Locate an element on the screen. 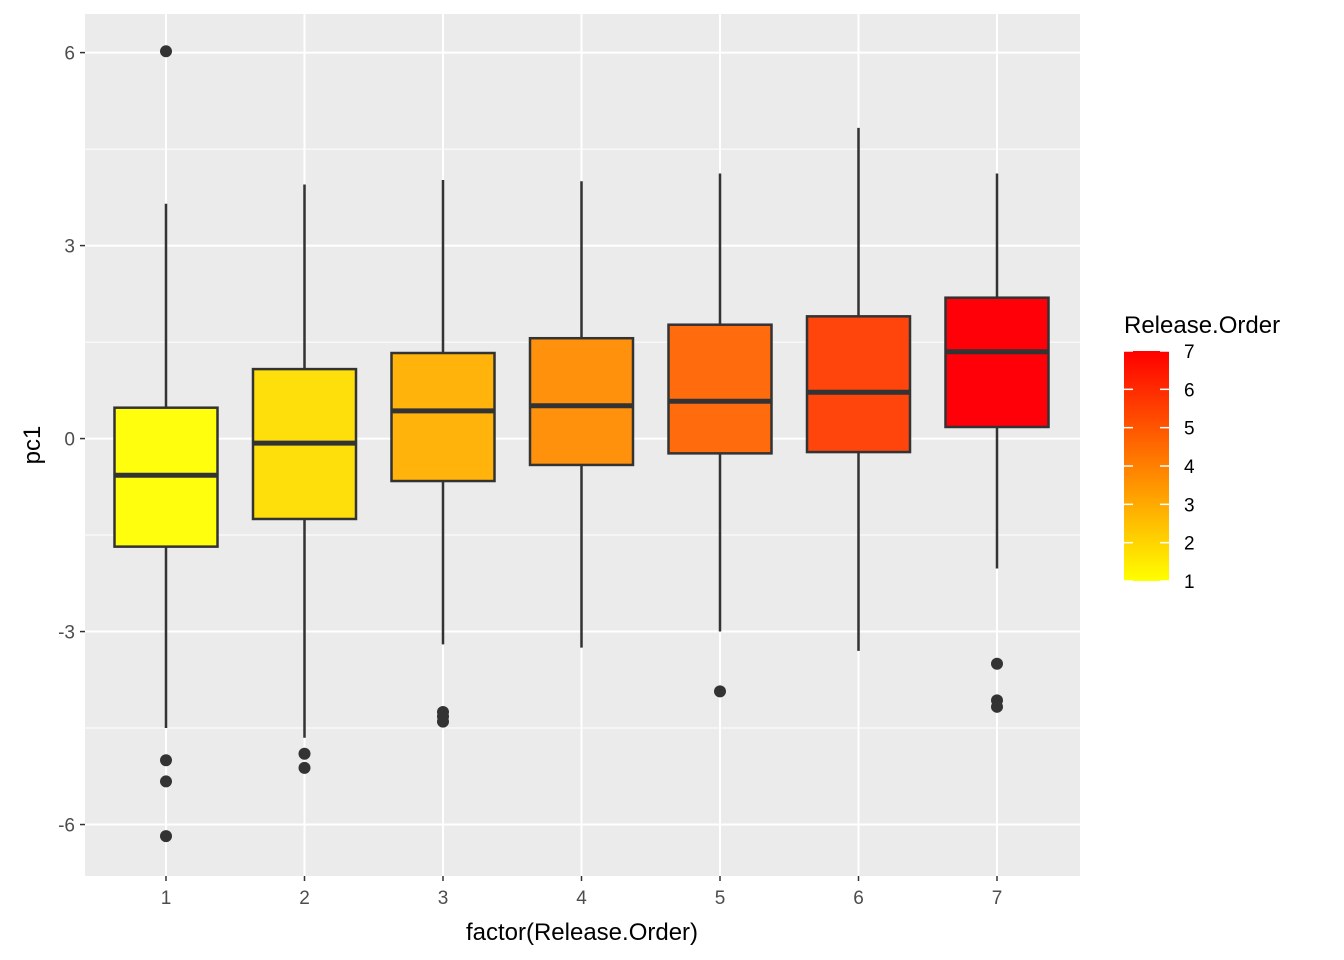  legend: Release.Order 1 2 3 4 5 6 7 is located at coordinates (1202, 452).